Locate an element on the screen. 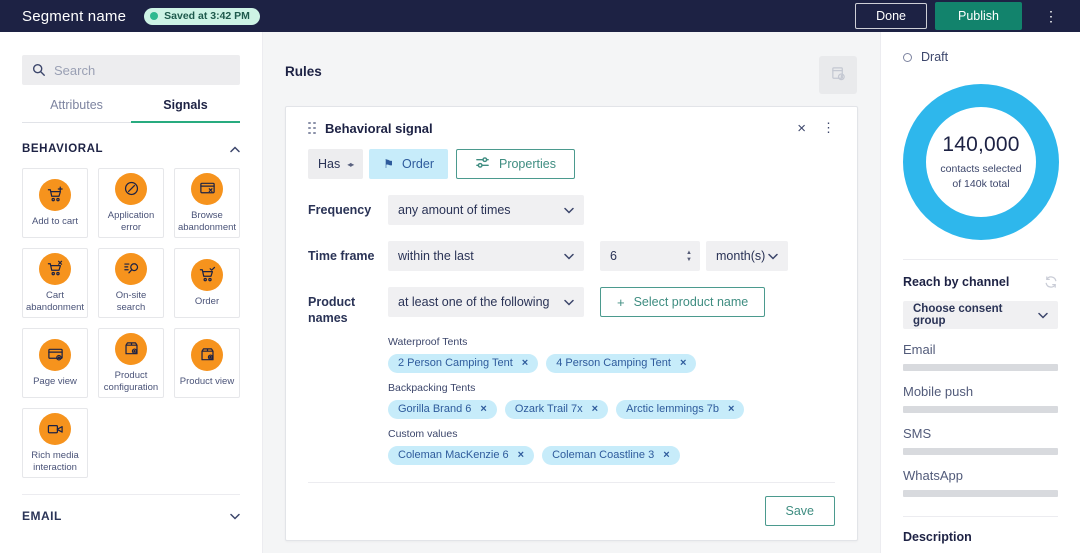  drag-handle-icon is located at coordinates (312, 128).